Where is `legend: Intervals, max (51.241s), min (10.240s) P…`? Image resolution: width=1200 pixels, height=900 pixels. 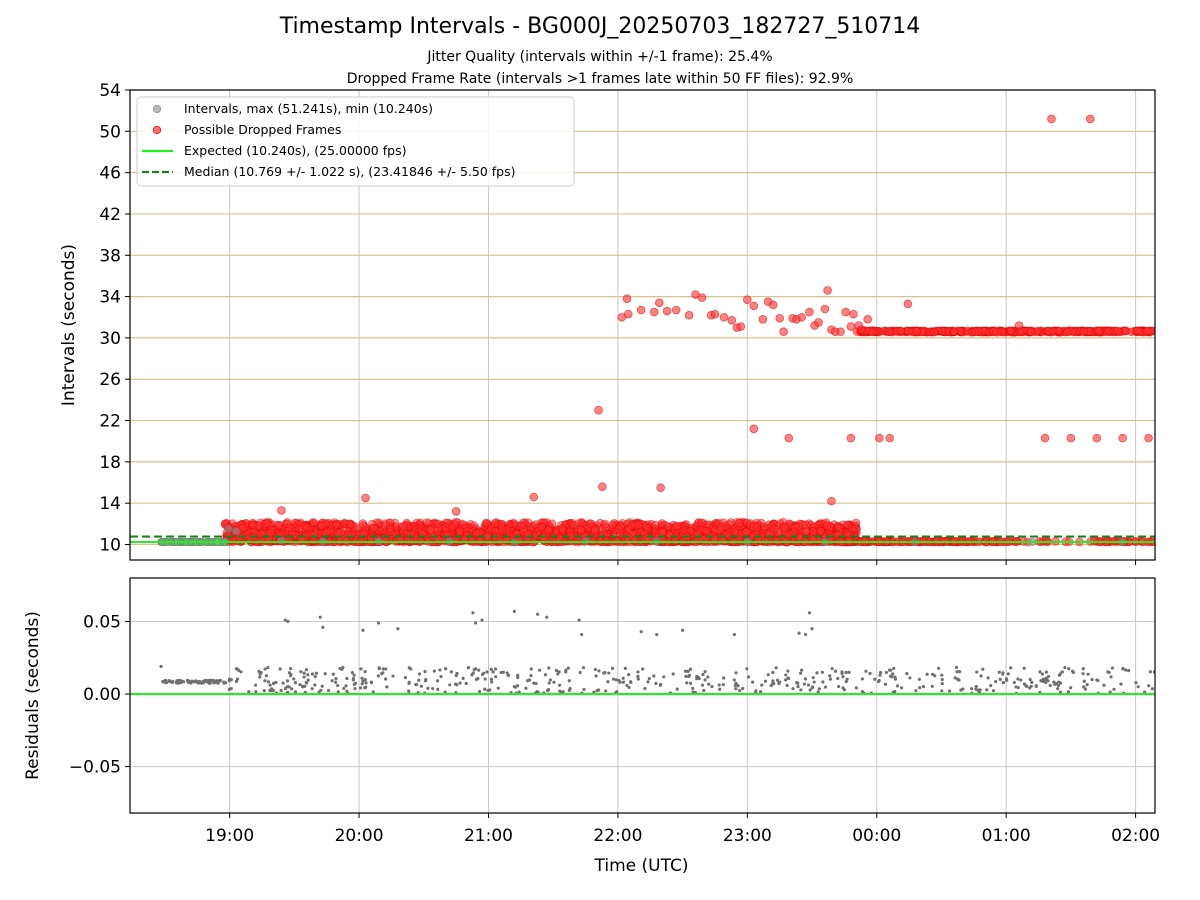
legend: Intervals, max (51.241s), min (10.240s) P… is located at coordinates (355, 141).